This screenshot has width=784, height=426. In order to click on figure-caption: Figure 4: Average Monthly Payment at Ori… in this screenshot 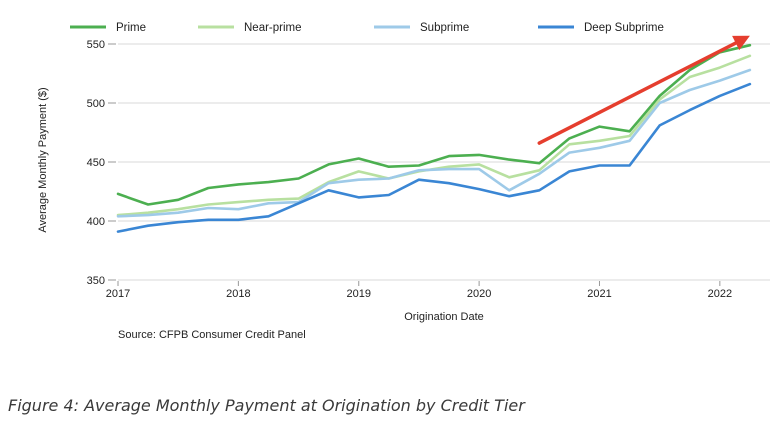, I will do `click(266, 405)`.